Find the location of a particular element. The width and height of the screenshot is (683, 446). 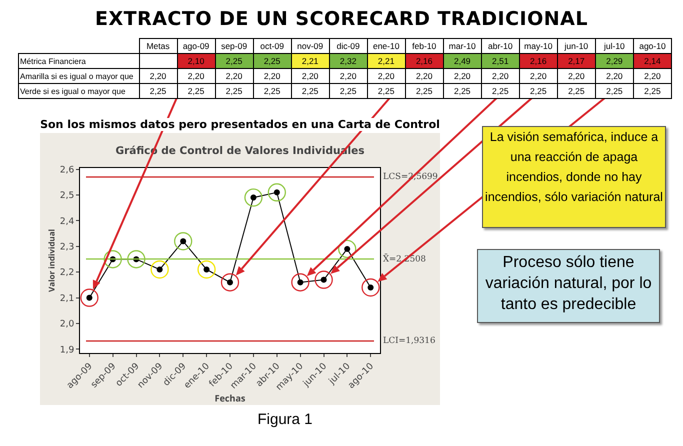

x-tick-label: ago-10 is located at coordinates (652, 46).